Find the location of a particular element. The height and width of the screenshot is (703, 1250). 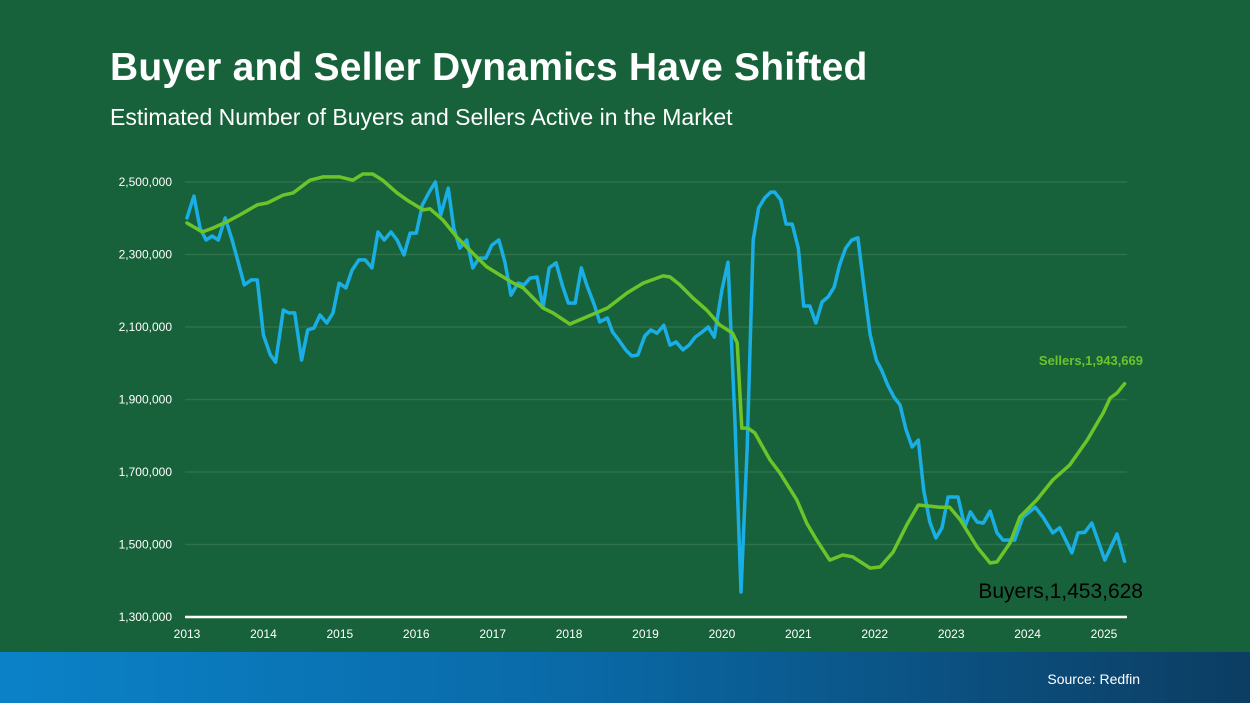

x-tick-label: 2020 is located at coordinates (722, 634).